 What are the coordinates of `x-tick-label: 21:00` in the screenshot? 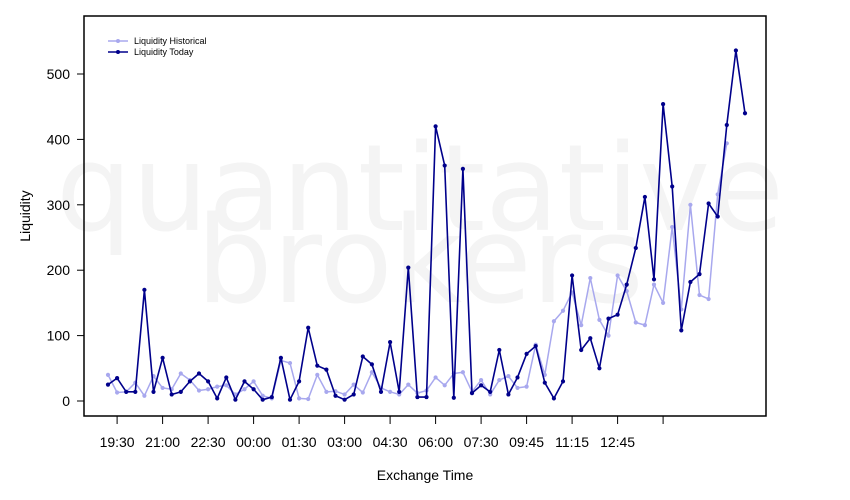 It's located at (162, 442).